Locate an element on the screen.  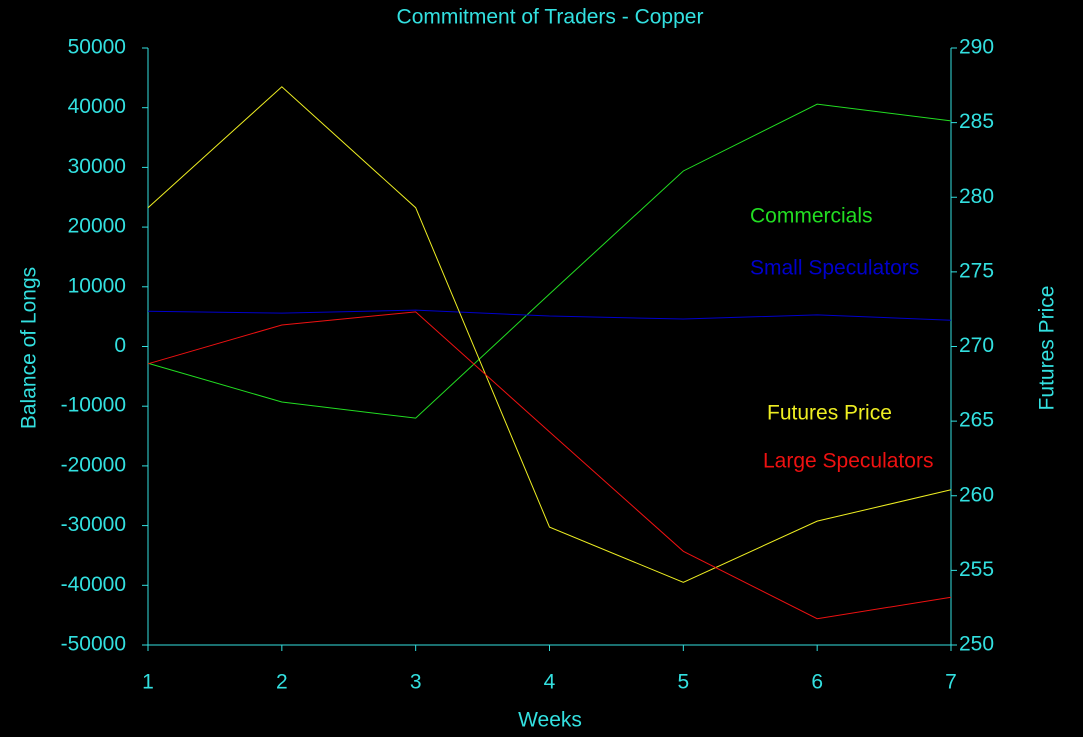
y-tick-label: 50000 is located at coordinates (97, 47).